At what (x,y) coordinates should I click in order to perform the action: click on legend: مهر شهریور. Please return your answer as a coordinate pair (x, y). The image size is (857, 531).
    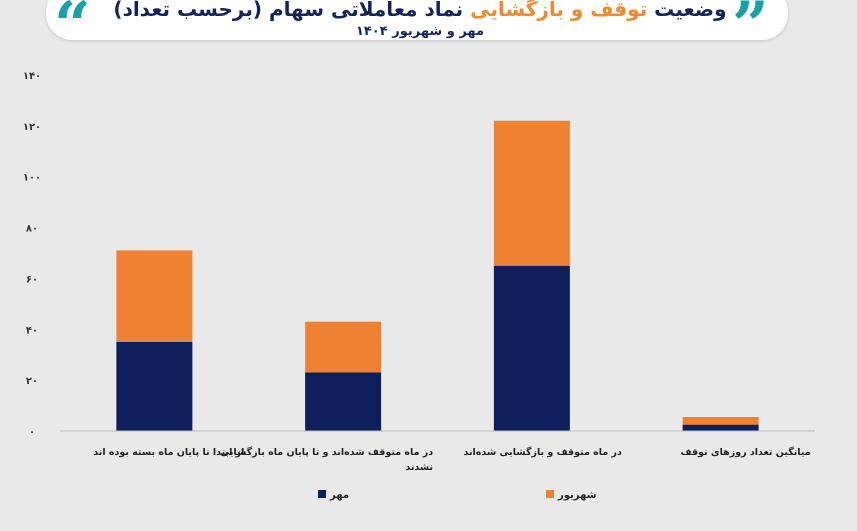
    Looking at the image, I should click on (457, 495).